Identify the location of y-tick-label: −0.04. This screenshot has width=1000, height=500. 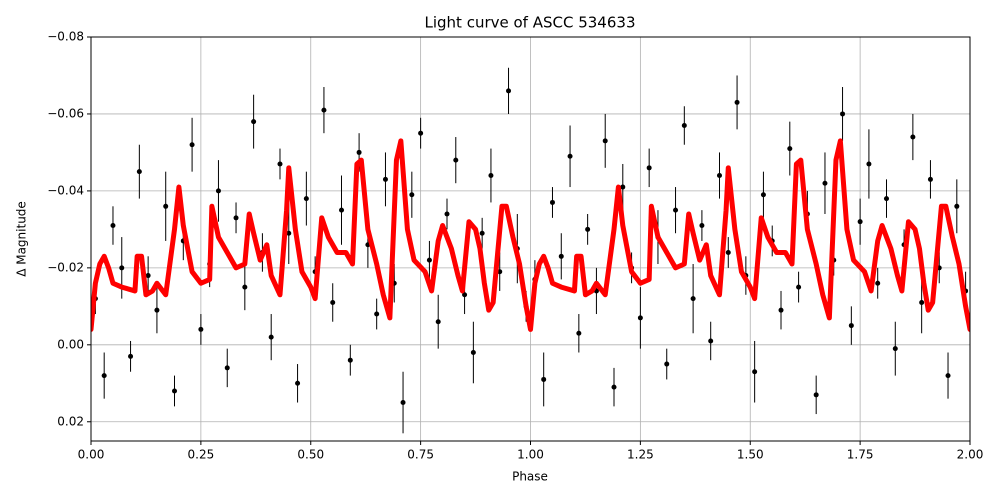
(65, 190).